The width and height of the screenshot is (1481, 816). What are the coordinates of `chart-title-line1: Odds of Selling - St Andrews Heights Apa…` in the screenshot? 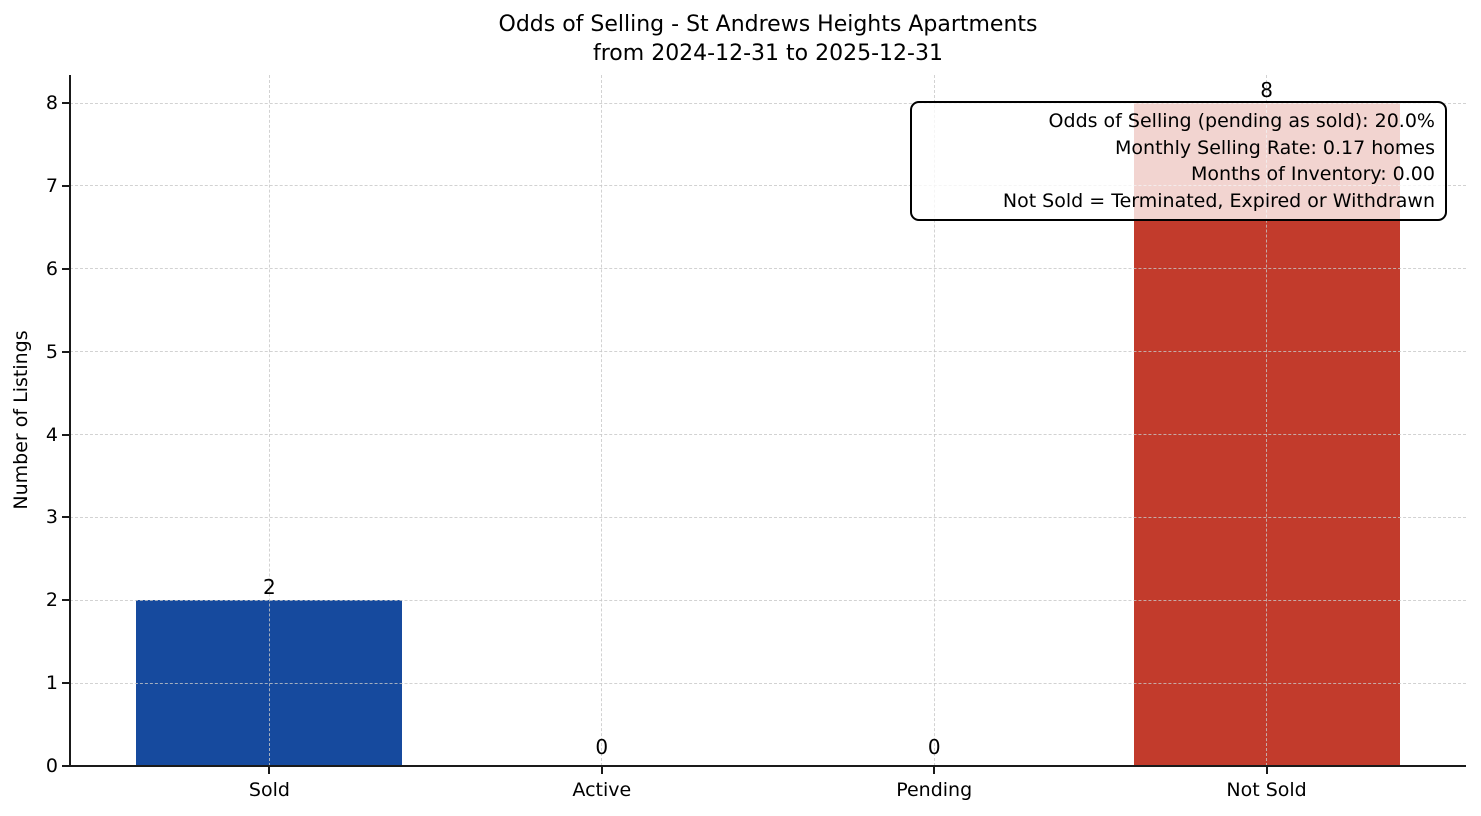 It's located at (768, 24).